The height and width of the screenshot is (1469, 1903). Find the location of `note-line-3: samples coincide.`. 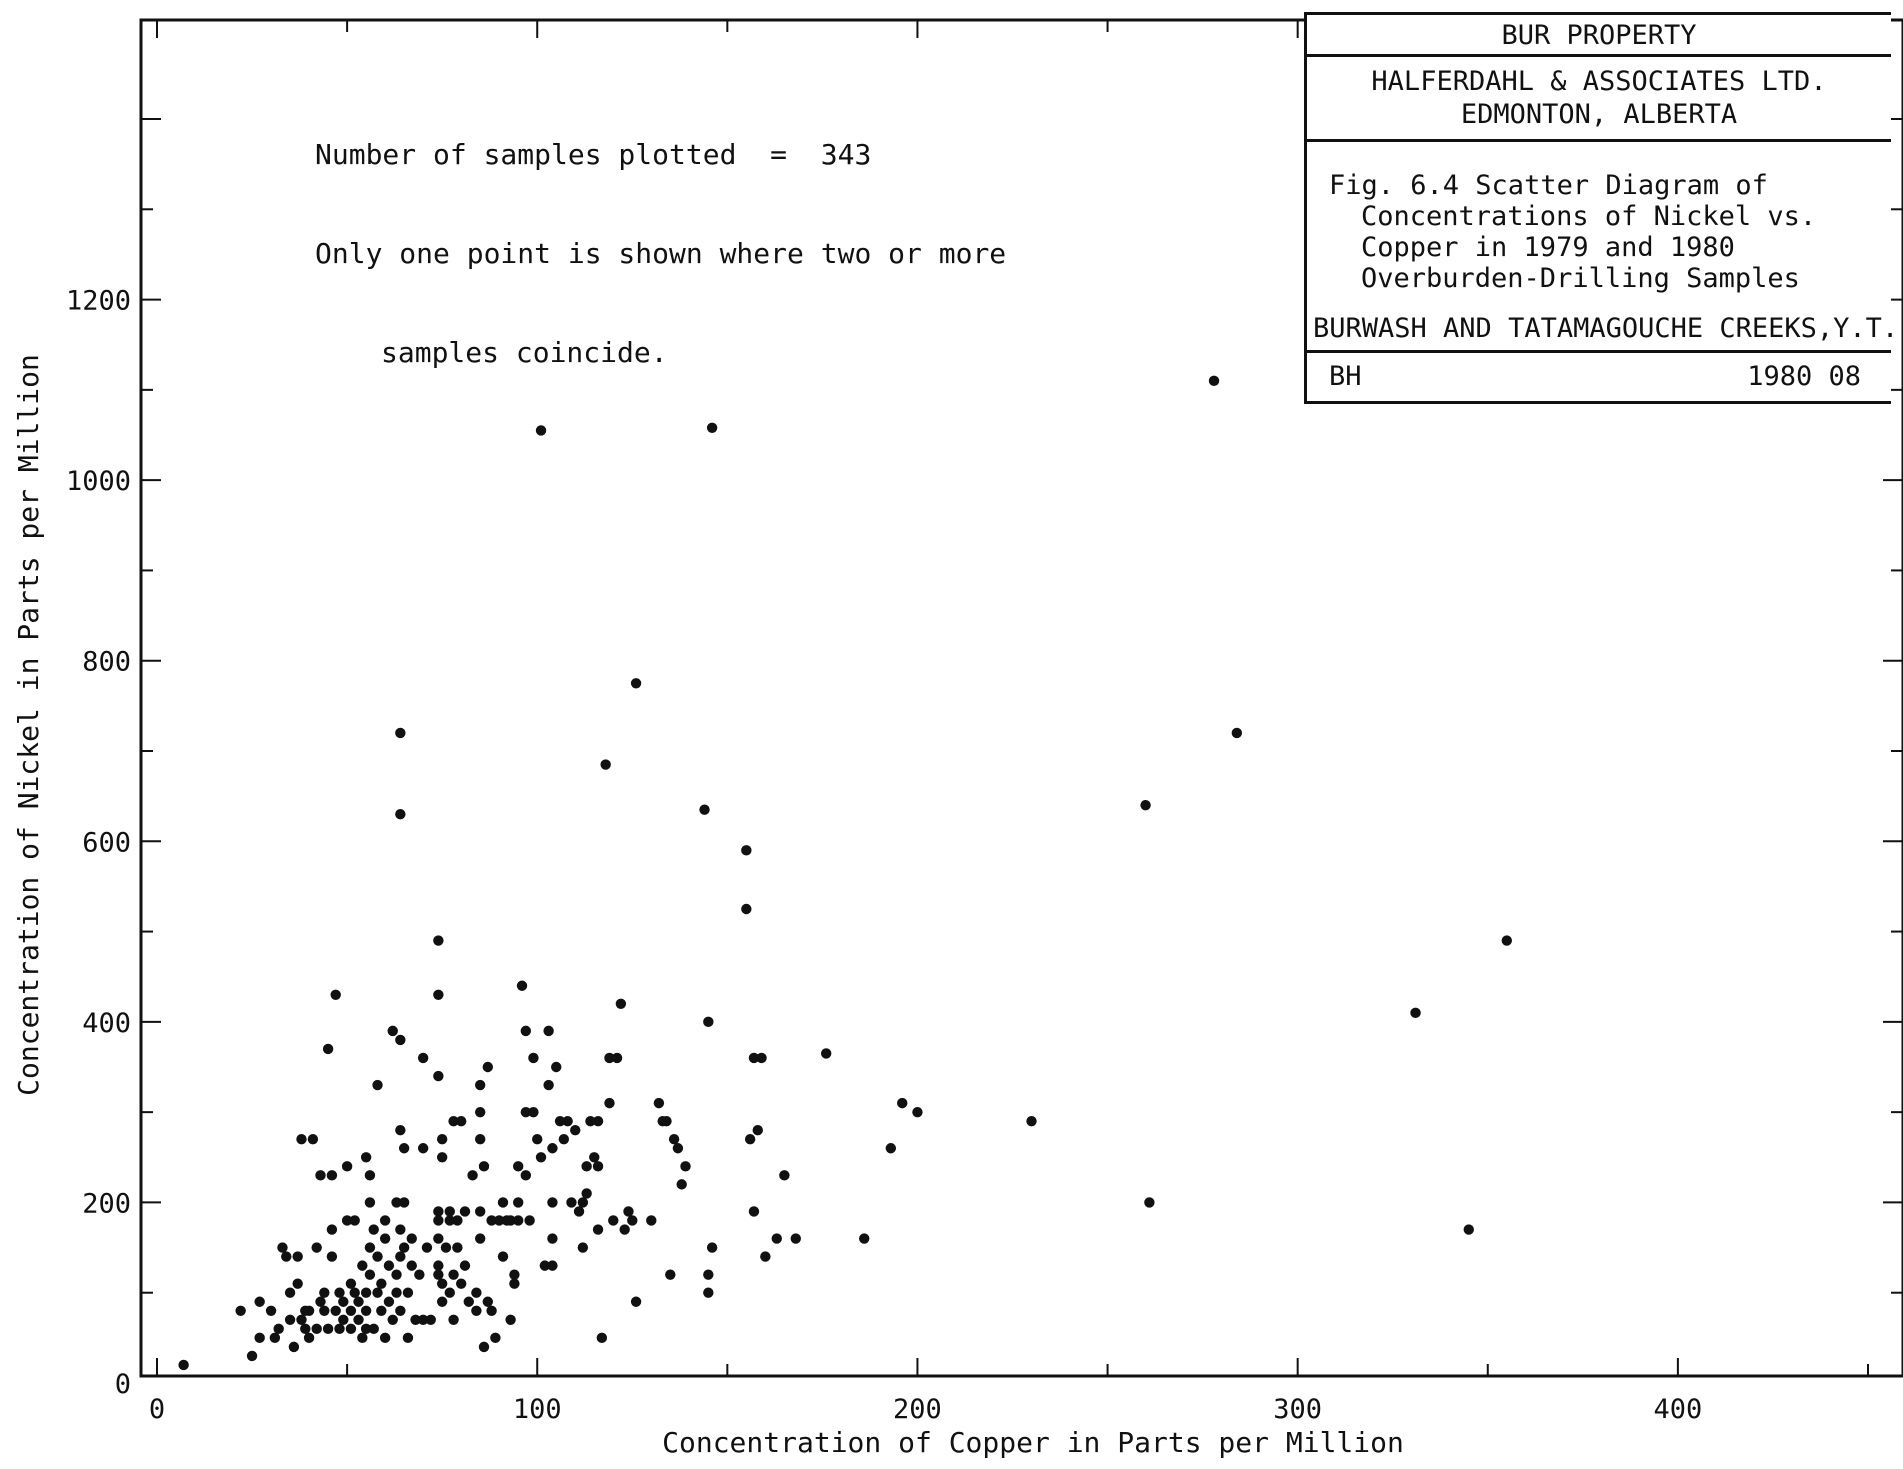

note-line-3: samples coincide. is located at coordinates (524, 352).